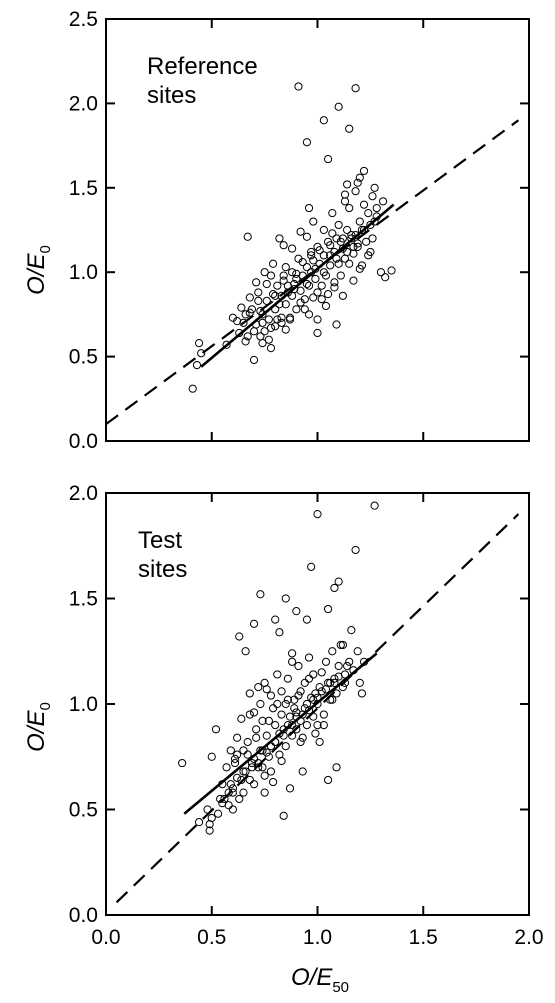 The width and height of the screenshot is (555, 1003). Describe the element at coordinates (320, 980) in the screenshot. I see `x-axis-title: O/E50` at that location.